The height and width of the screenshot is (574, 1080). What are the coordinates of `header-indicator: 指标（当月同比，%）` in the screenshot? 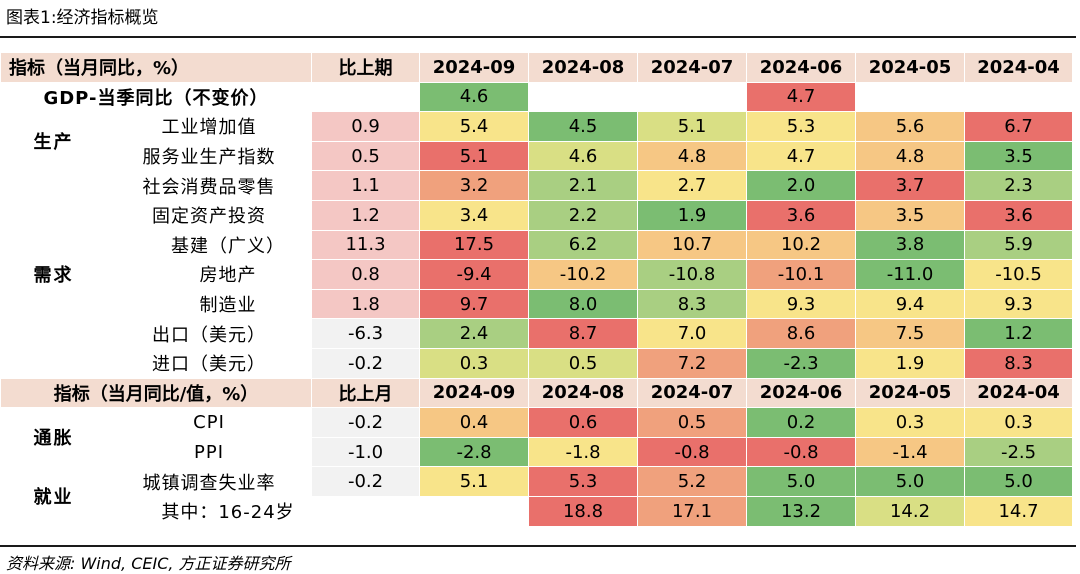 It's located at (156, 67).